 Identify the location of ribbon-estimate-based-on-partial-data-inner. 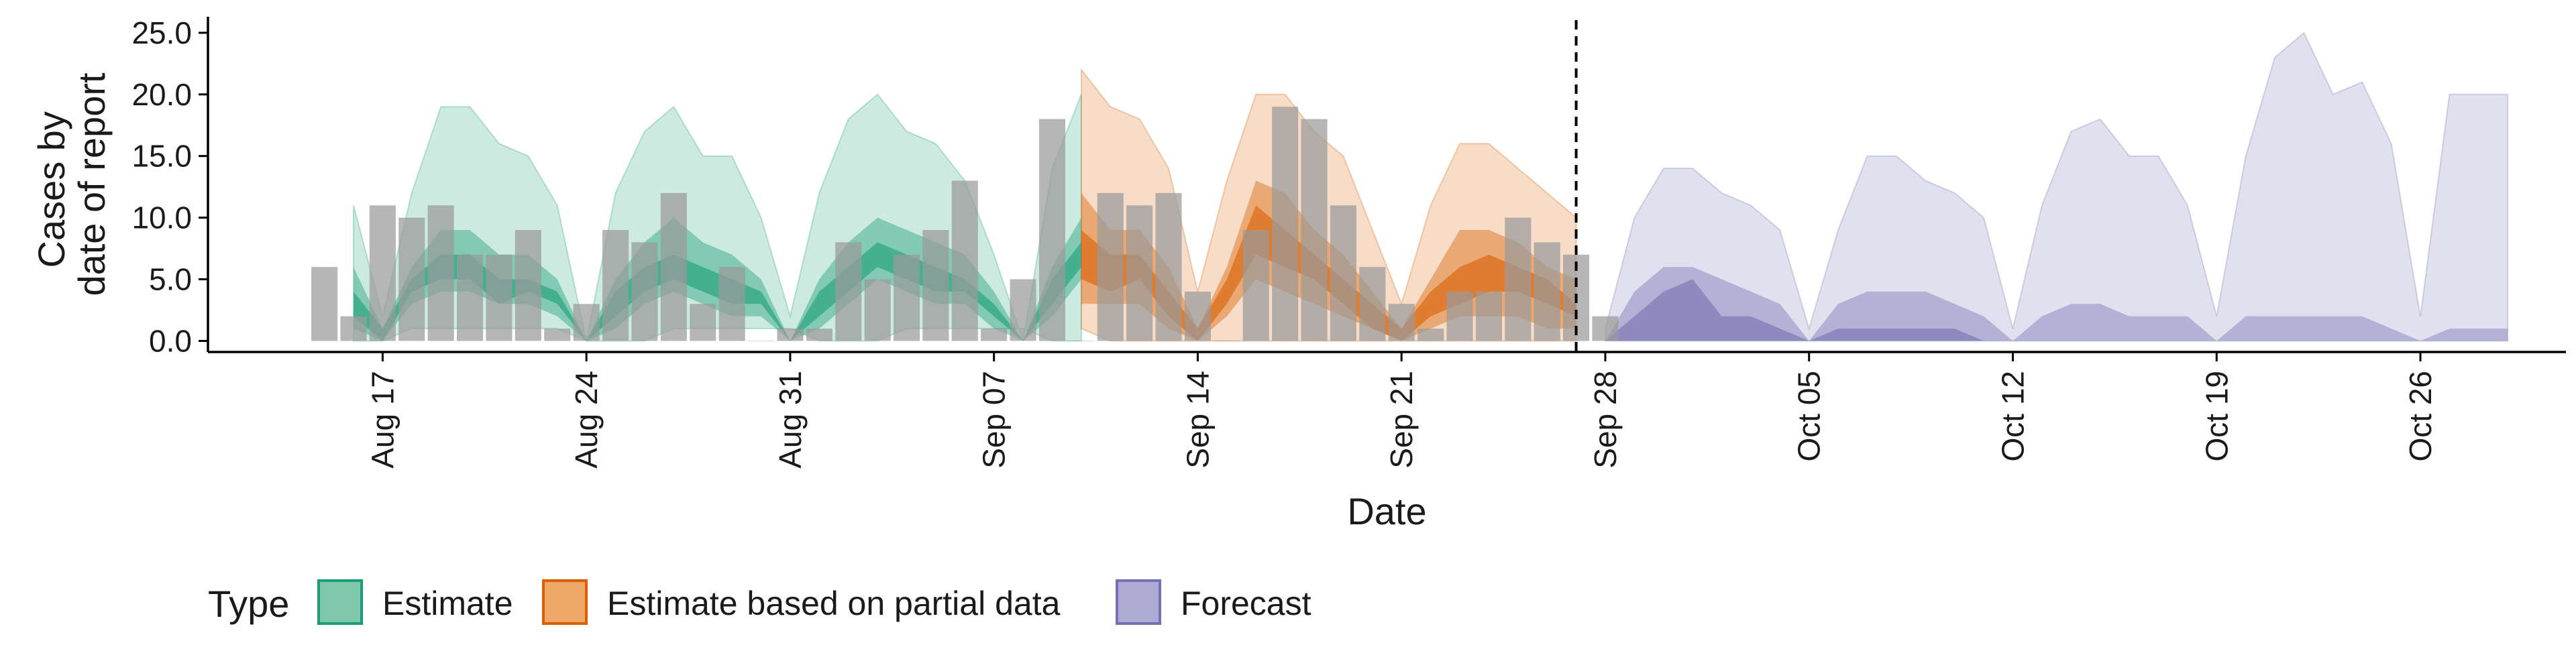
(1328, 273).